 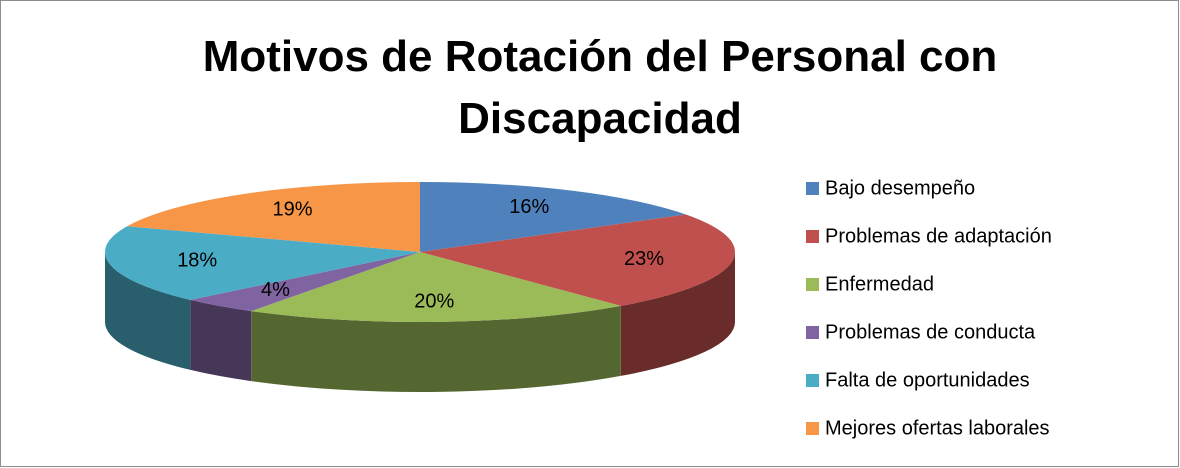 What do you see at coordinates (930, 332) in the screenshot?
I see `legend-label: Problemas de conducta` at bounding box center [930, 332].